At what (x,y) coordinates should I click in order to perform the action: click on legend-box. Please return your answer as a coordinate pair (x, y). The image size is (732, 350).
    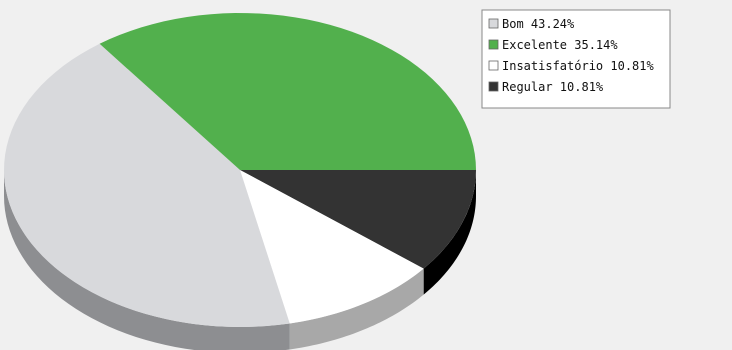
    Looking at the image, I should click on (576, 59).